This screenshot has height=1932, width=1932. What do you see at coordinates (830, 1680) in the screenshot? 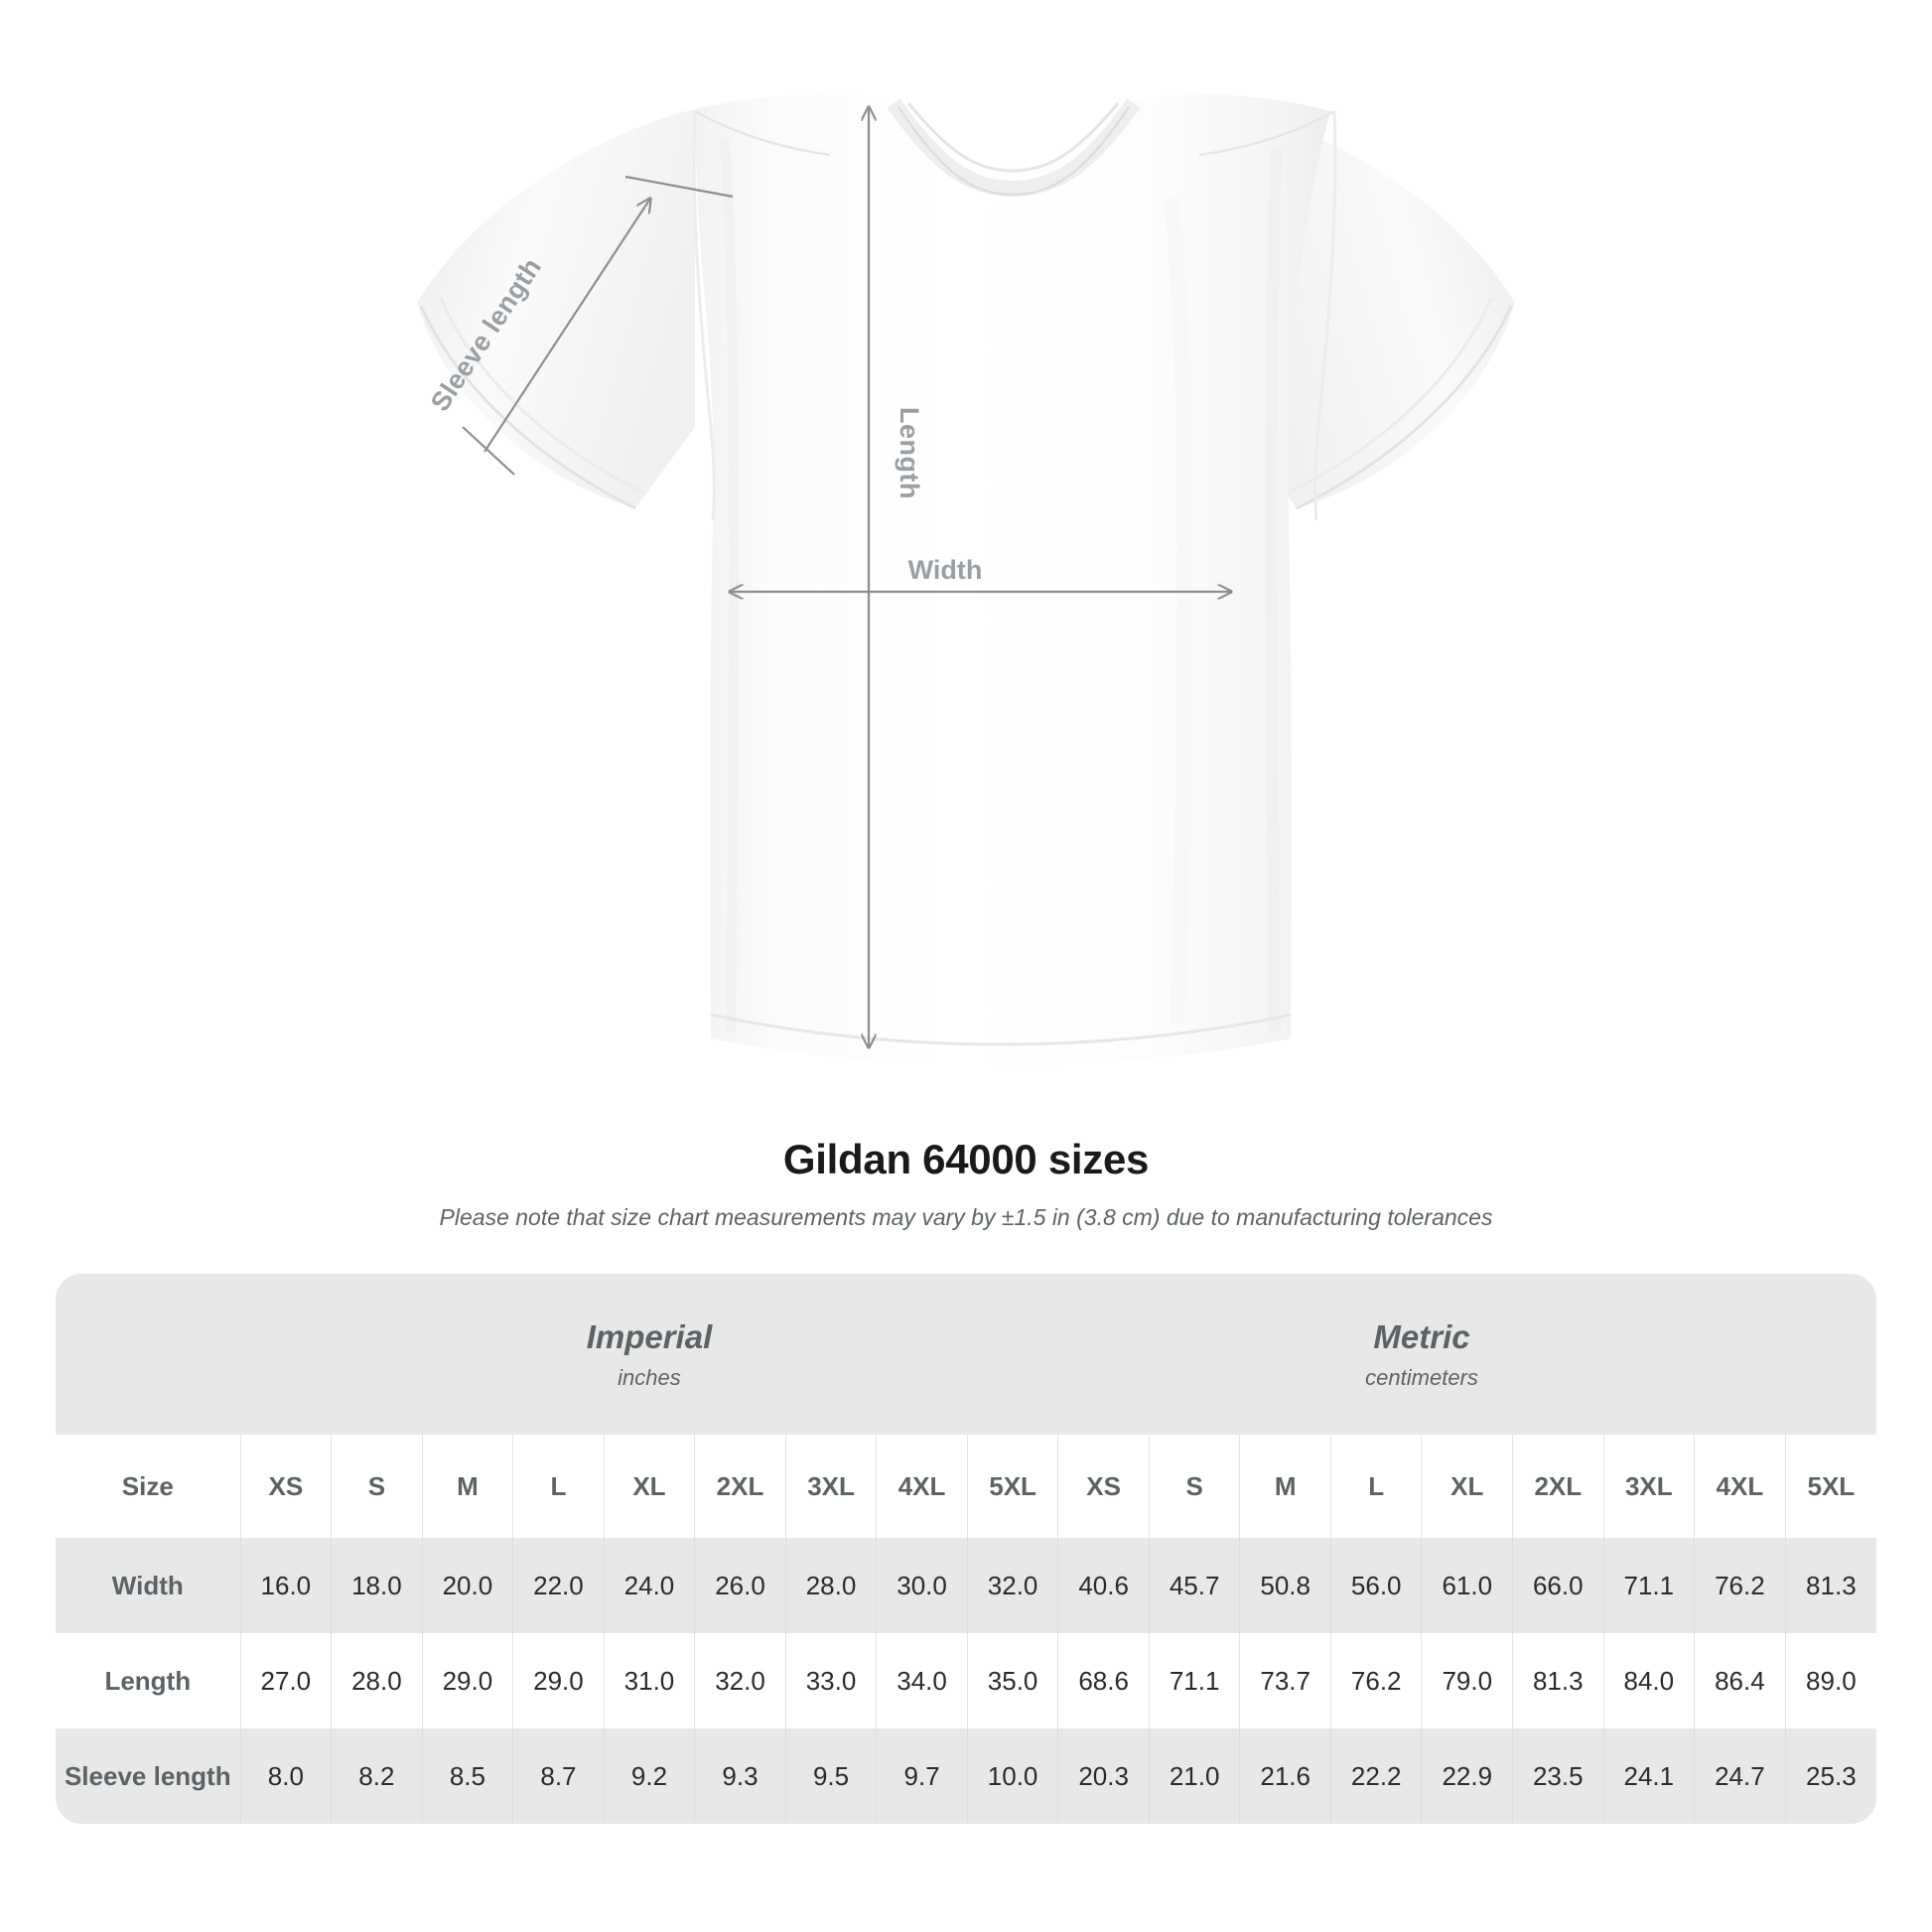
I see `cell-value: 33.0` at bounding box center [830, 1680].